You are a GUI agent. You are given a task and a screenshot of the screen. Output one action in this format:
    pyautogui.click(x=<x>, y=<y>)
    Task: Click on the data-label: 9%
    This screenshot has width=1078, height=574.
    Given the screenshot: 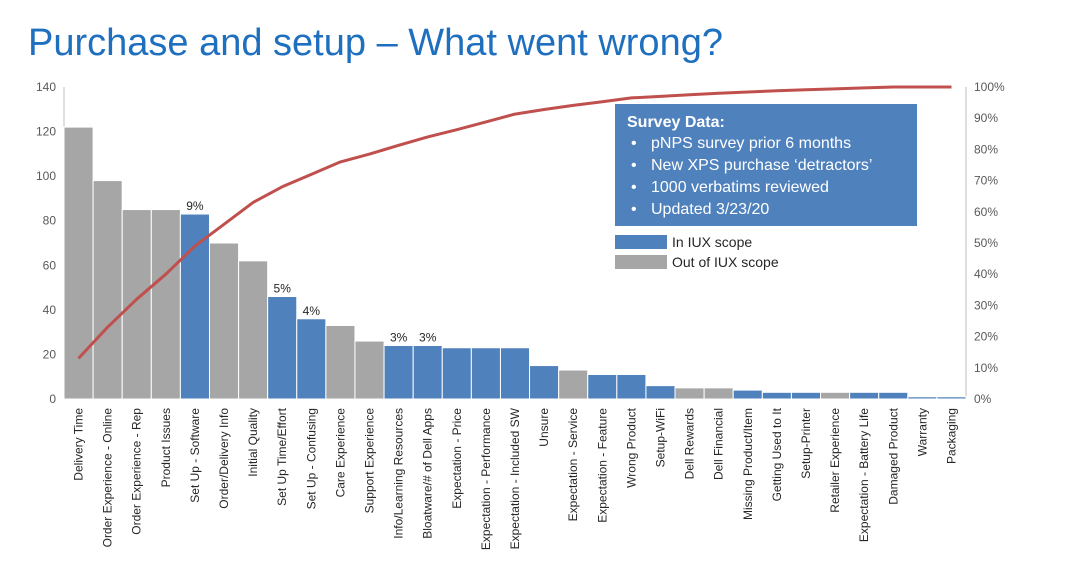 What is the action you would take?
    pyautogui.click(x=195, y=206)
    